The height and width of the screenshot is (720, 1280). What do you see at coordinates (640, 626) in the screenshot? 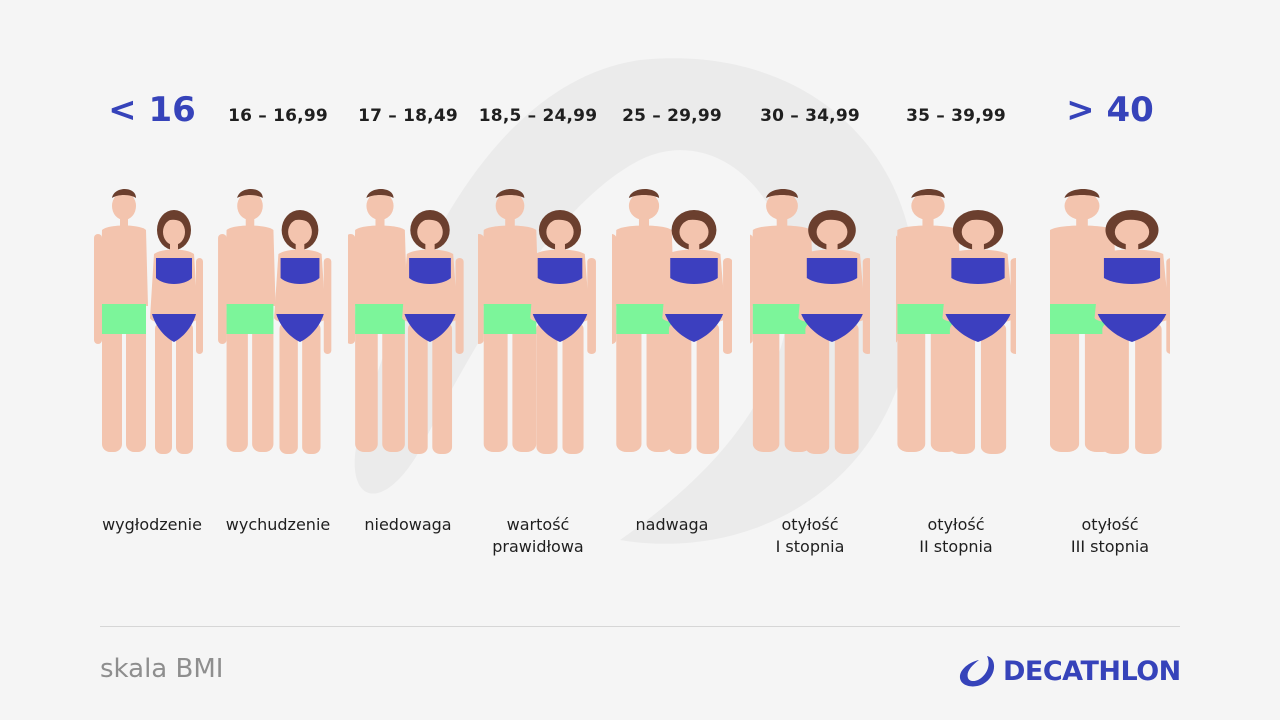
I see `footer-divider` at bounding box center [640, 626].